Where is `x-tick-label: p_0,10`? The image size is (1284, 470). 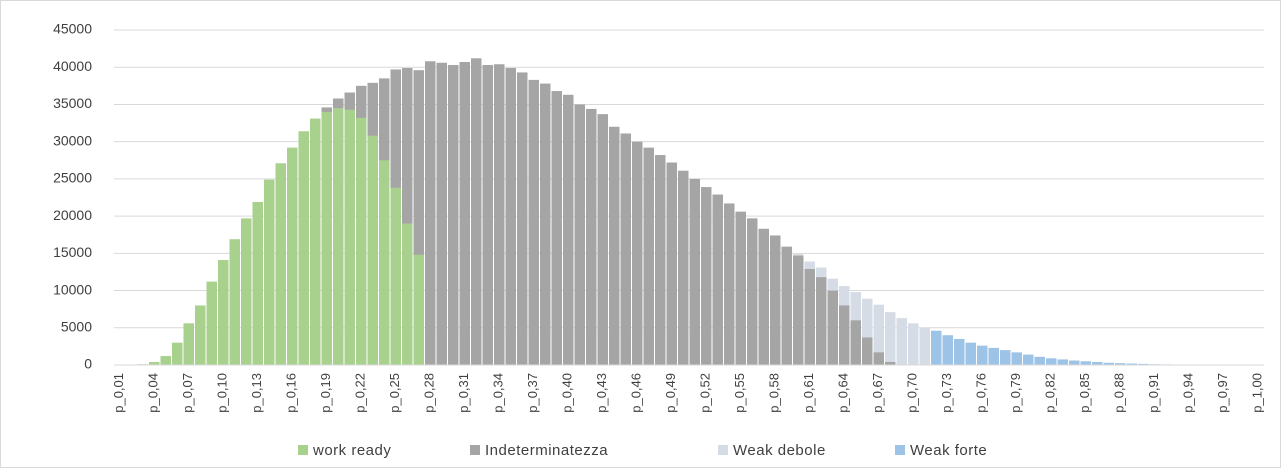 x-tick-label: p_0,10 is located at coordinates (222, 393).